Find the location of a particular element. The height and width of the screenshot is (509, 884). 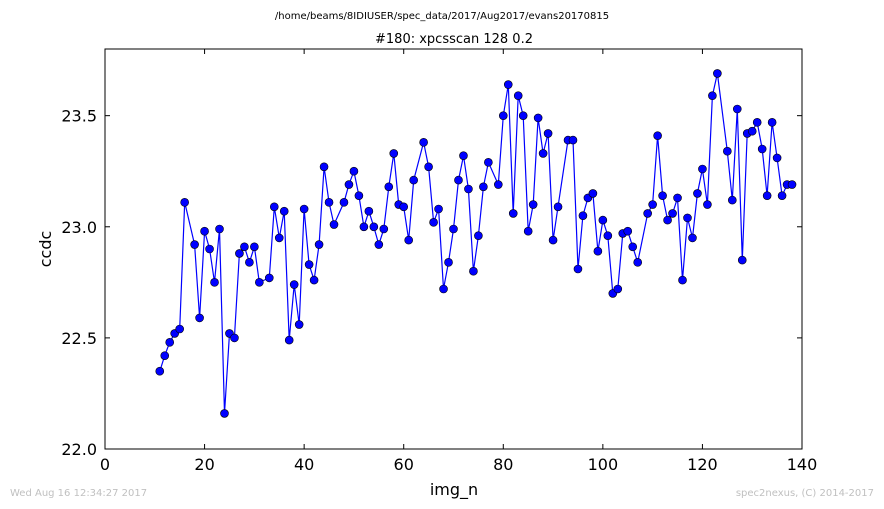

y-tick-label: 22.0 is located at coordinates (79, 449).